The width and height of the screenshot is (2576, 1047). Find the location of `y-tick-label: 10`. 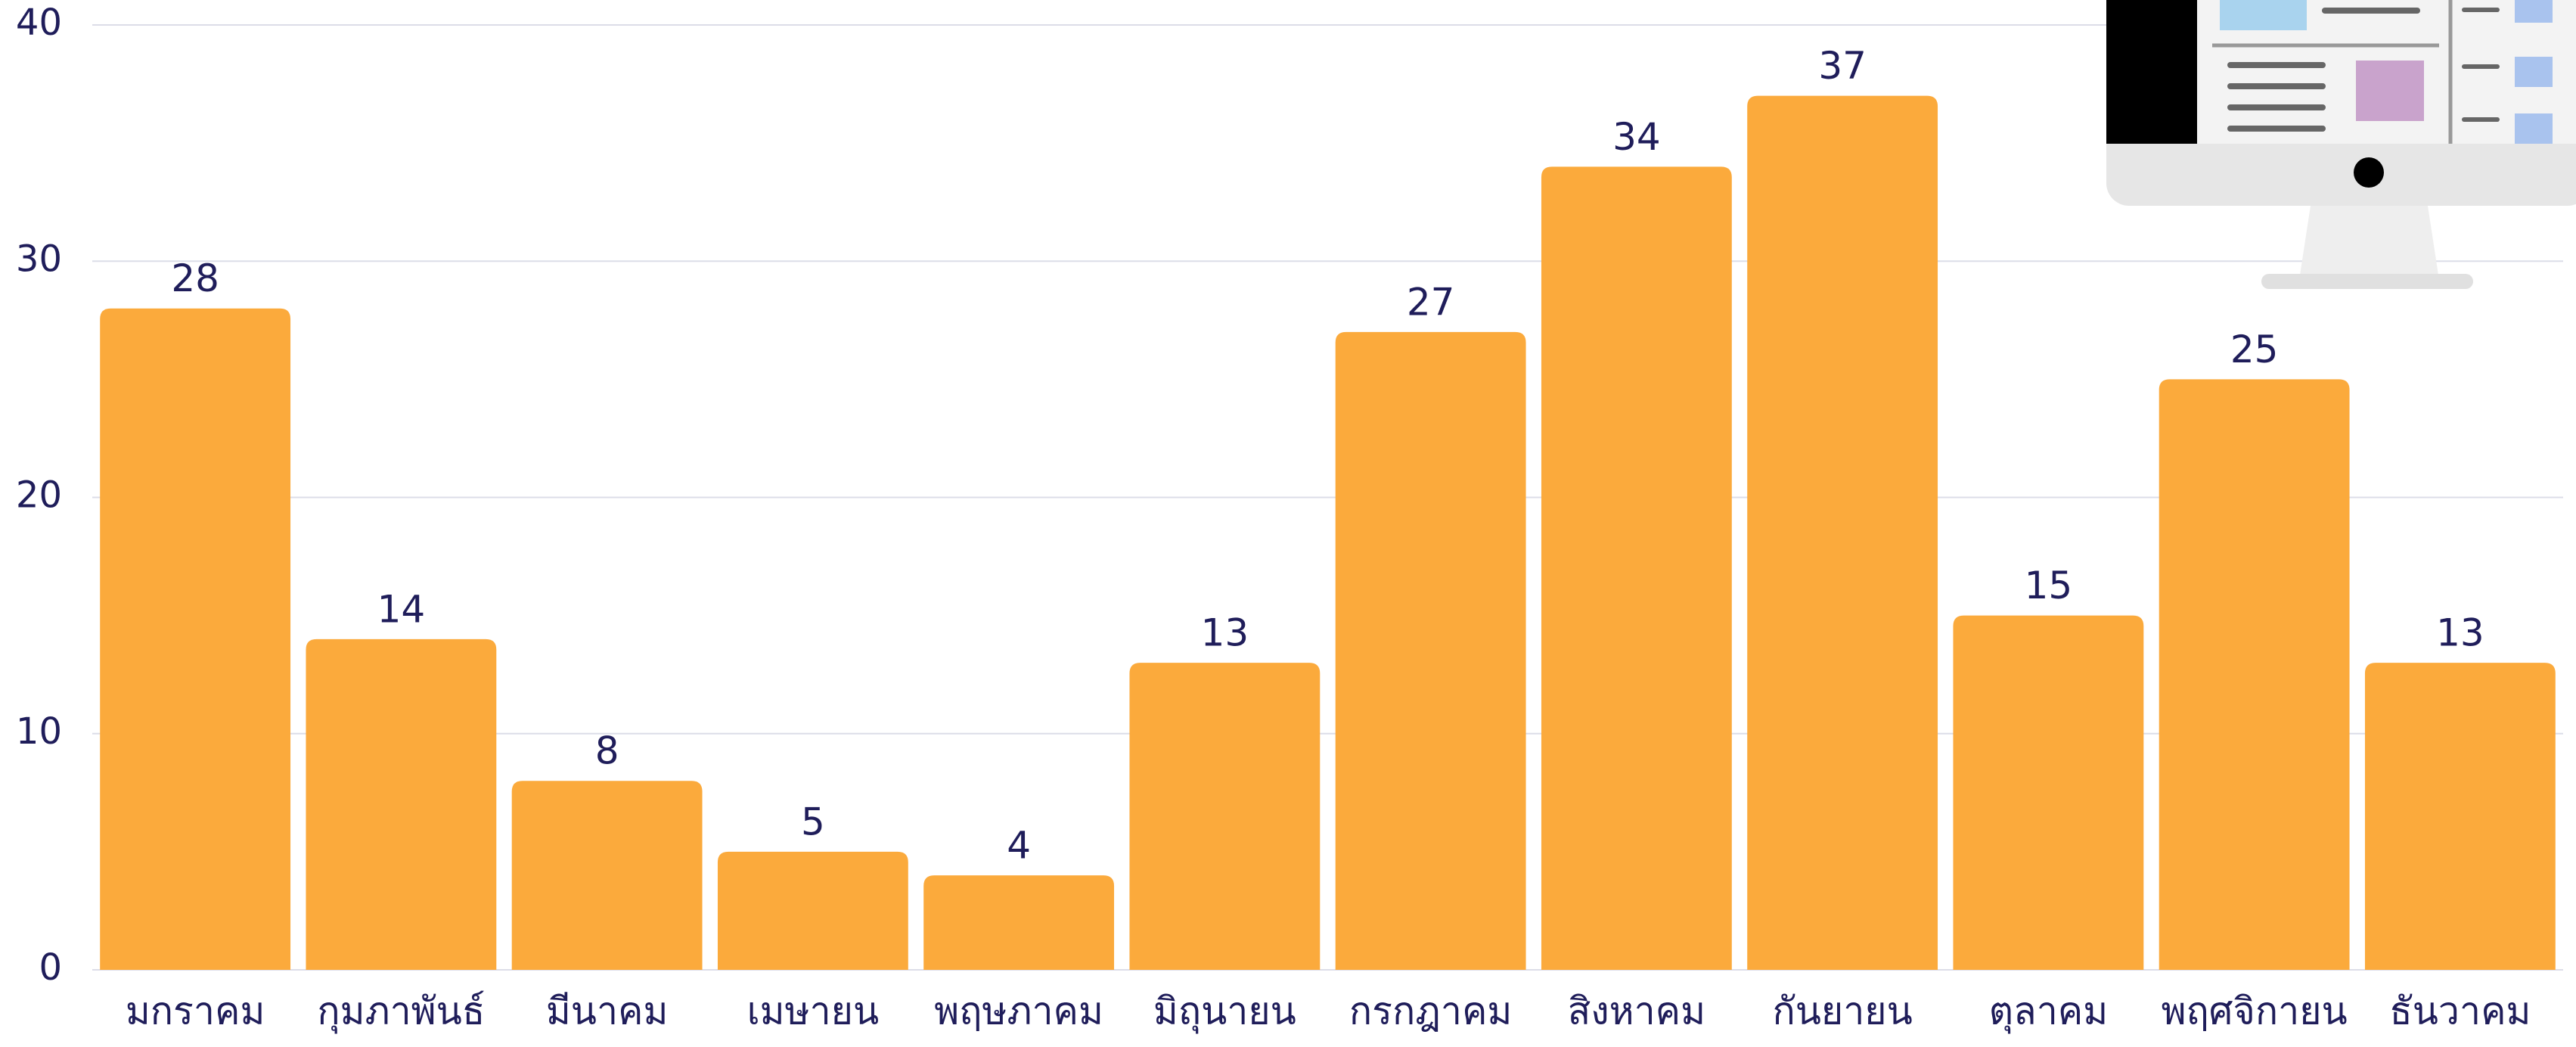

y-tick-label: 10 is located at coordinates (39, 731).